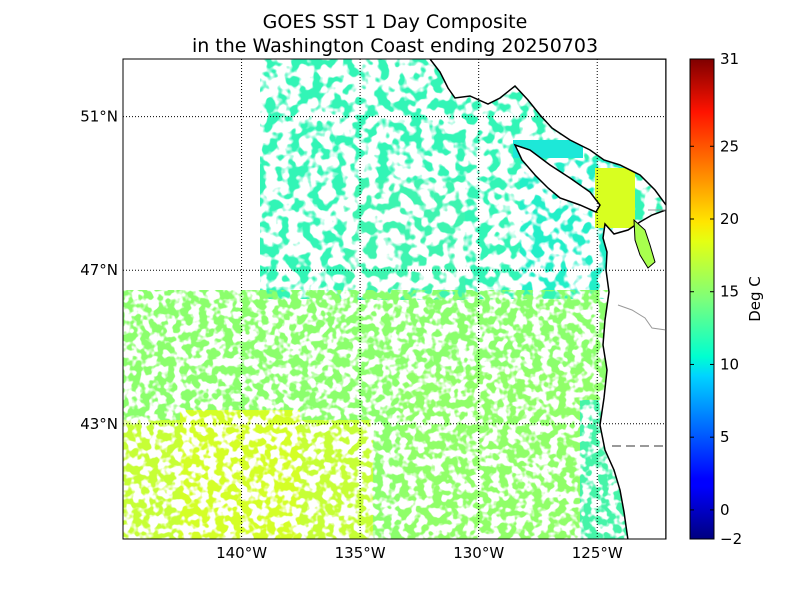 The width and height of the screenshot is (800, 600). What do you see at coordinates (729, 59) in the screenshot?
I see `colorbar-tick-label: 31` at bounding box center [729, 59].